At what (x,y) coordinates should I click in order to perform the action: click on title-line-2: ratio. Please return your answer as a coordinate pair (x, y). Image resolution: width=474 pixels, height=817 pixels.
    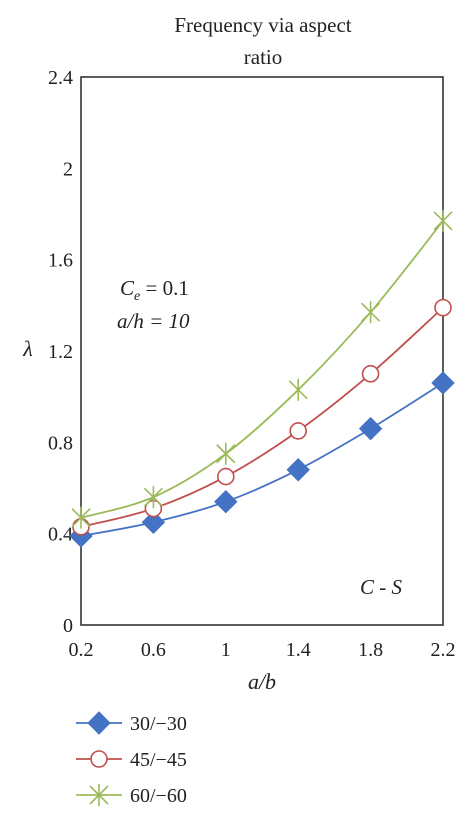
    Looking at the image, I should click on (263, 57).